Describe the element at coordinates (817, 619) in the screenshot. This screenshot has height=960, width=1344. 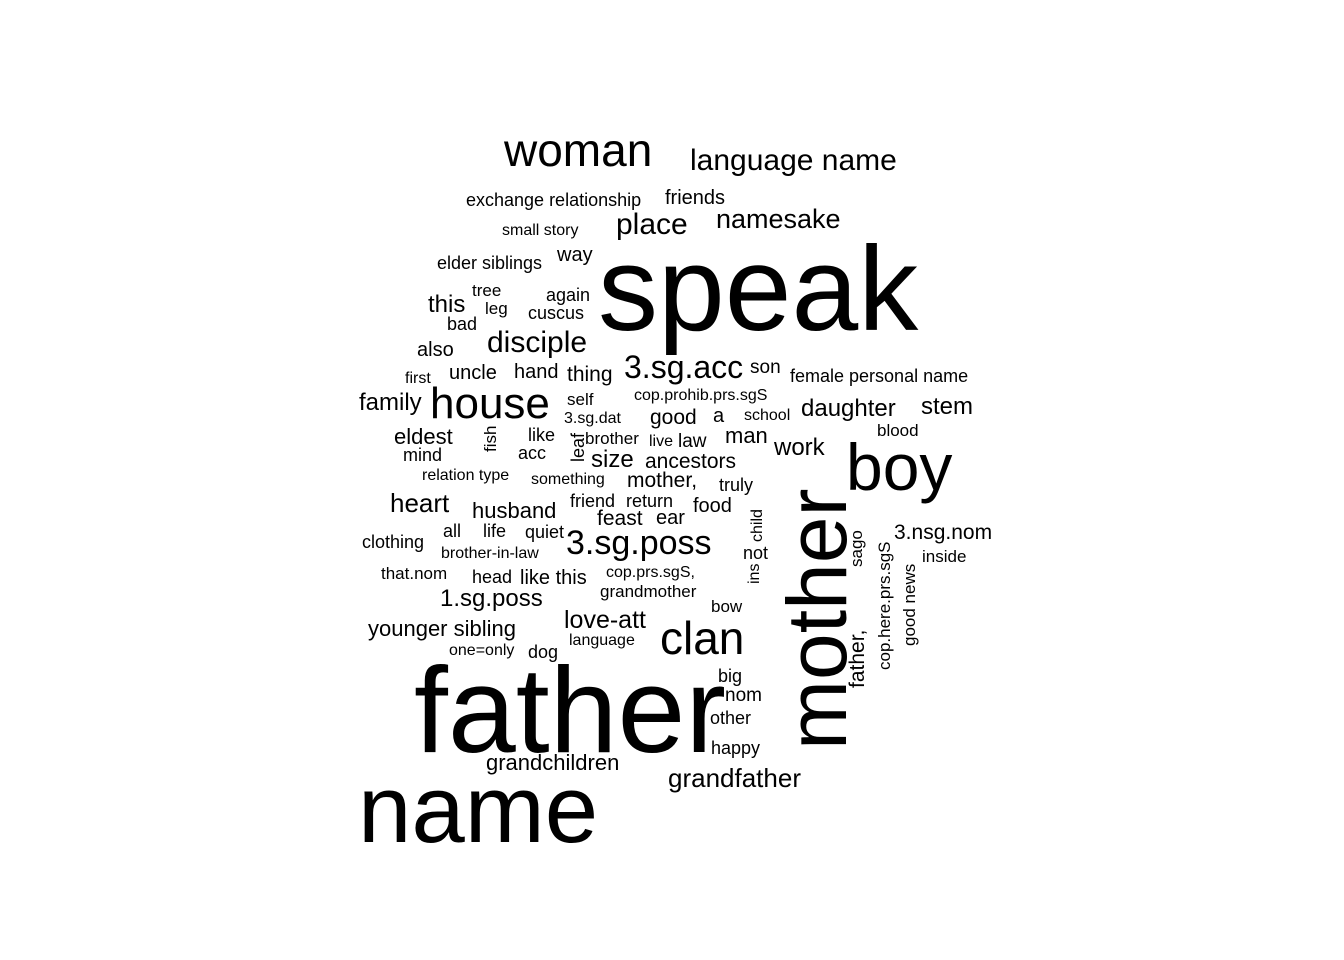
I see `word-mother: mother` at that location.